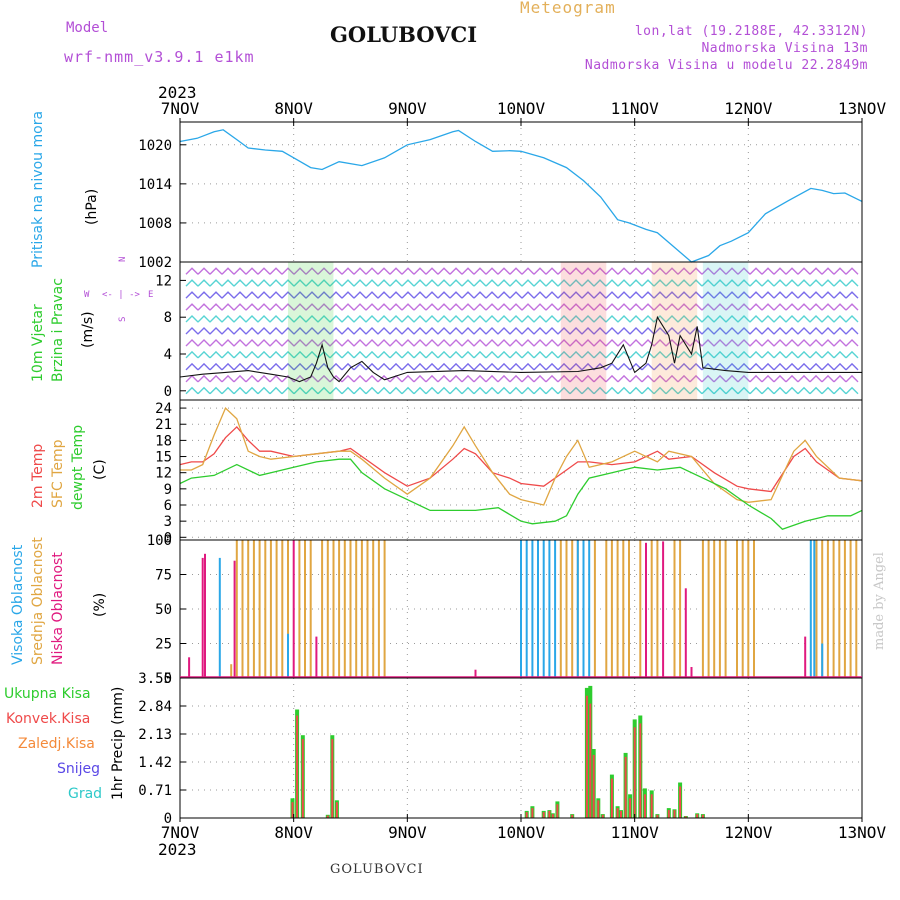 The image size is (900, 900). Describe the element at coordinates (293, 108) in the screenshot. I see `top-day-label: 8NOV` at that location.